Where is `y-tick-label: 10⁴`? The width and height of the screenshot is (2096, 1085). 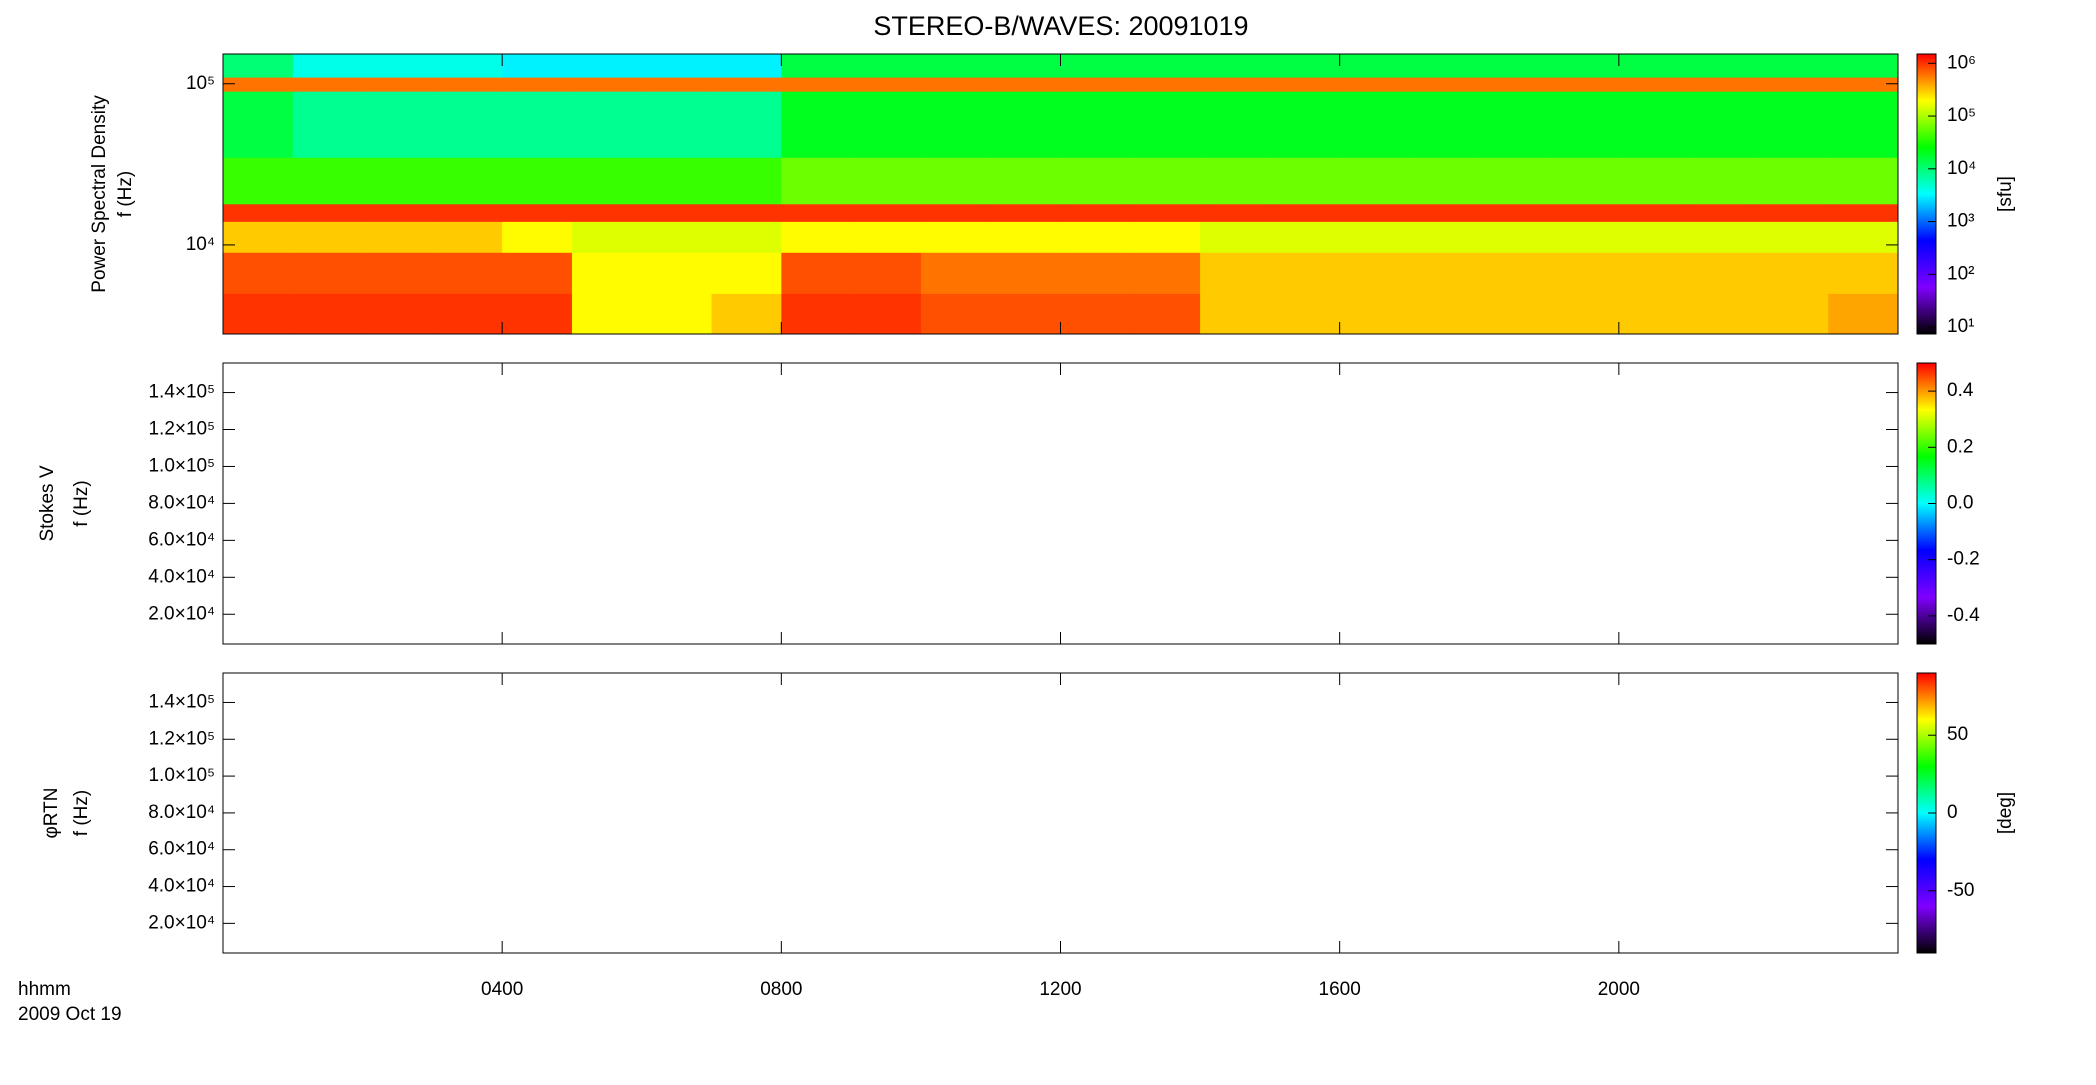
y-tick-label: 10⁴ is located at coordinates (200, 244).